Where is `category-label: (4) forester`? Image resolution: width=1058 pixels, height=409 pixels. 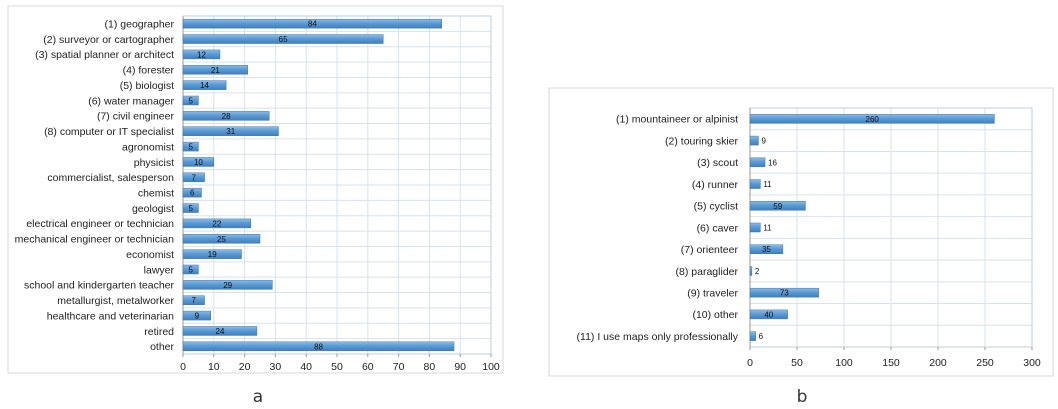
category-label: (4) forester is located at coordinates (149, 71).